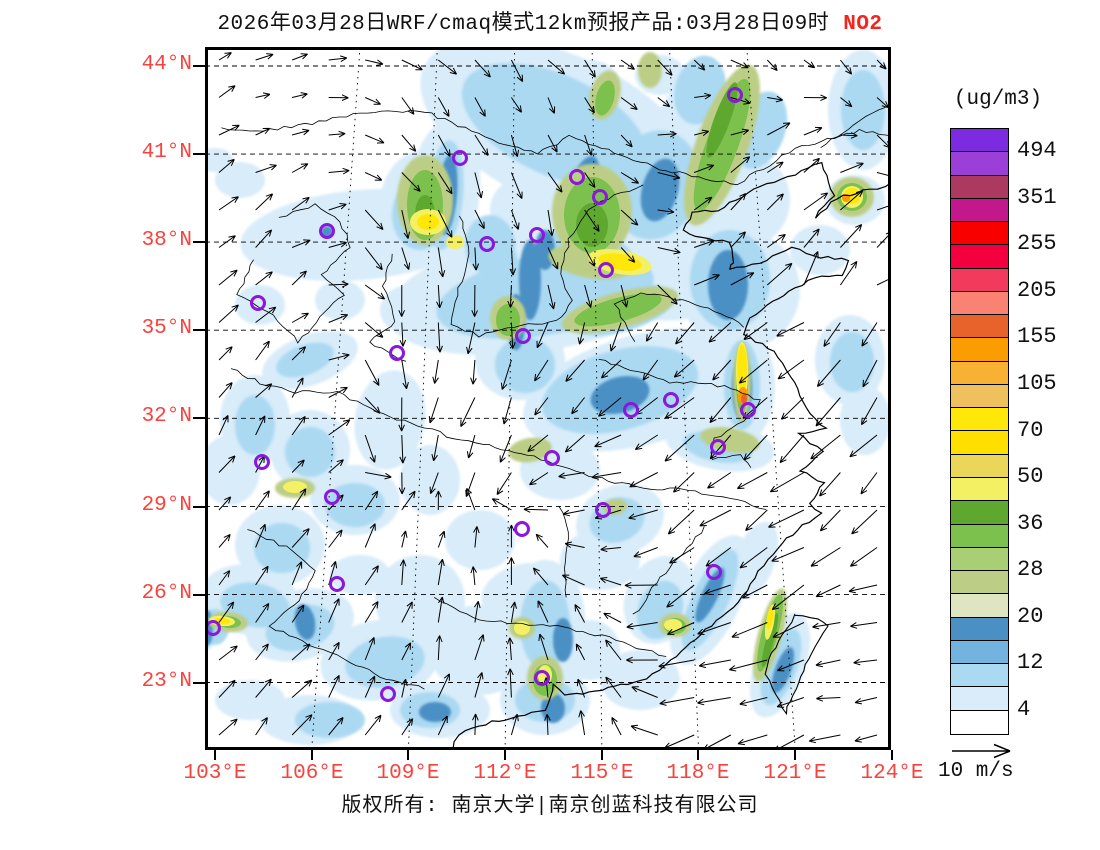 This screenshot has width=1100, height=850. I want to click on colorbar-tick-label: 155, so click(1037, 337).